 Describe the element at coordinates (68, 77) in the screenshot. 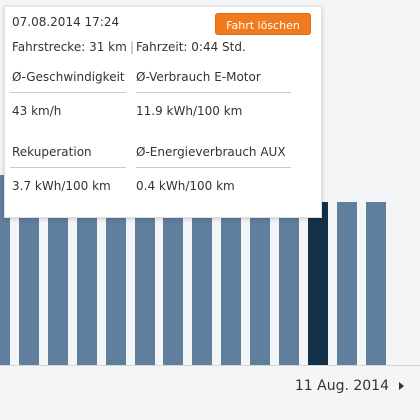

I see `metric-label: Ø-Geschwindigkeit` at that location.